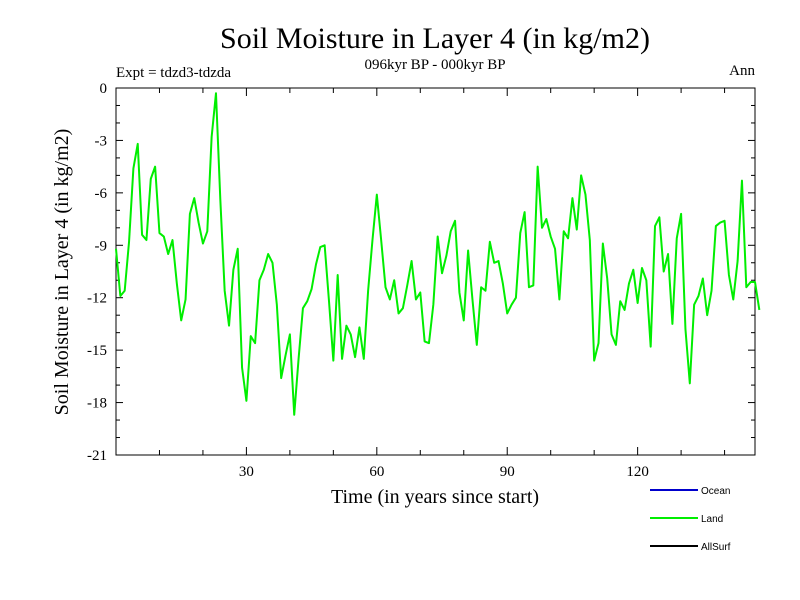 Image resolution: width=800 pixels, height=600 pixels. Describe the element at coordinates (101, 246) in the screenshot. I see `y-tick-label: -9` at that location.